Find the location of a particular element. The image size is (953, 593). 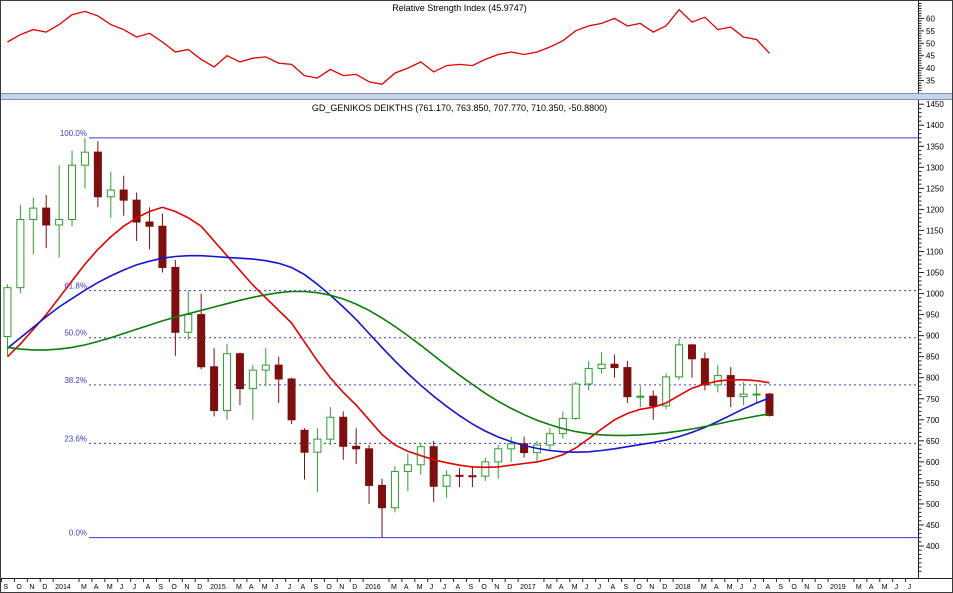

fib-label: 0.0% is located at coordinates (78, 533).